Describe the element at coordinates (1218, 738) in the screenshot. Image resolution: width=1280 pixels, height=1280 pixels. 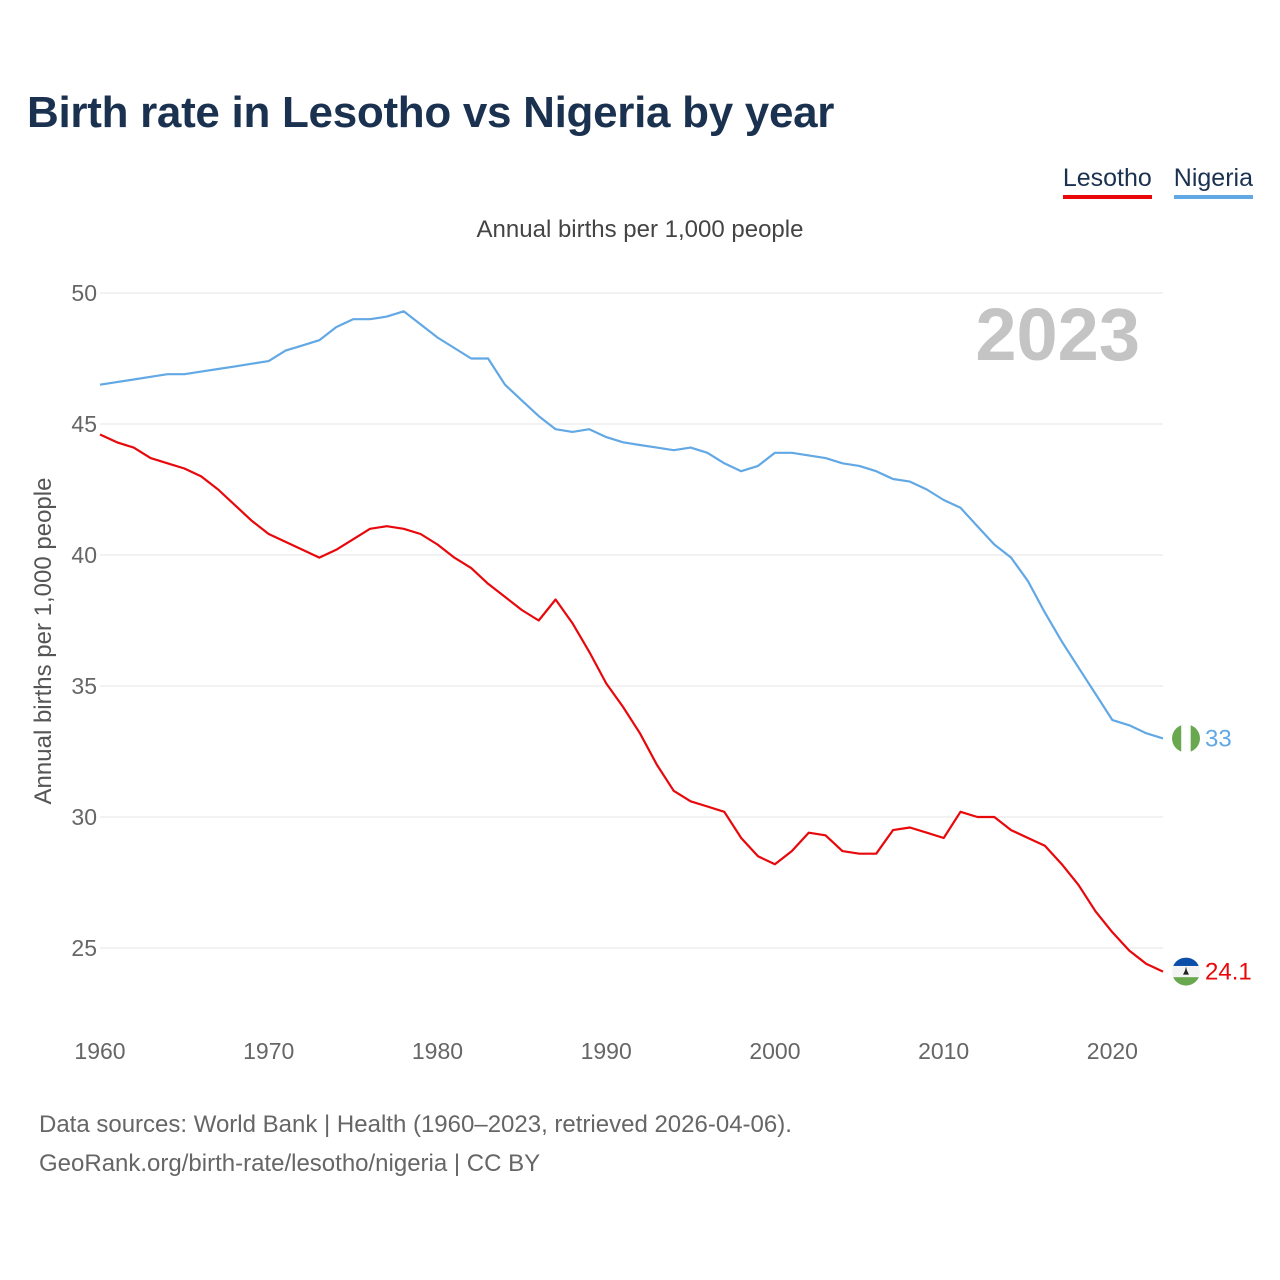
I see `end-value-label-nigeria: 33` at that location.